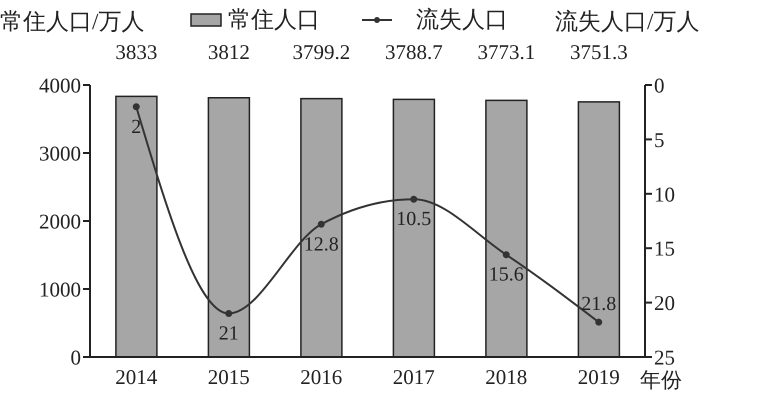  What do you see at coordinates (659, 85) in the screenshot?
I see `y2-tick-label: 0` at bounding box center [659, 85].